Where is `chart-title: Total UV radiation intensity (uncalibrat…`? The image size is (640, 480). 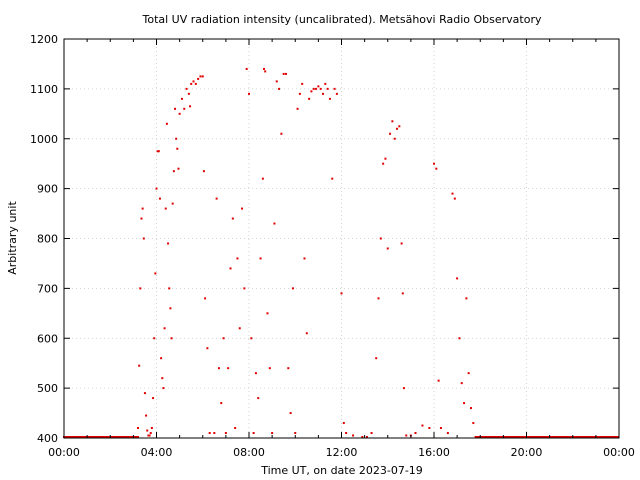 chart-title: Total UV radiation intensity (uncalibrat… is located at coordinates (342, 19).